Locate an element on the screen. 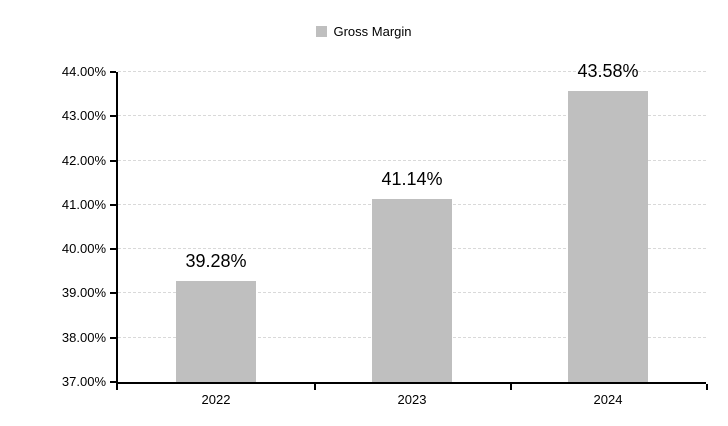  bar-value-label: 41.14% is located at coordinates (412, 179).